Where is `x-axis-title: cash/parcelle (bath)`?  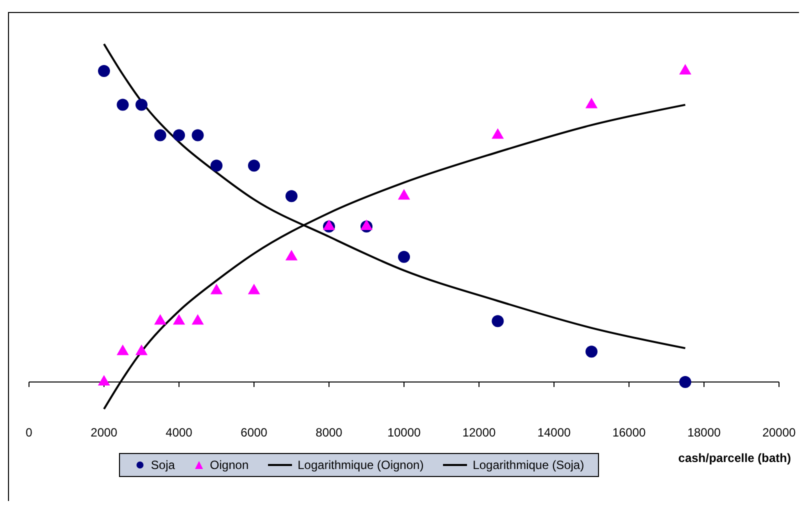
x-axis-title: cash/parcelle (bath) is located at coordinates (734, 458).